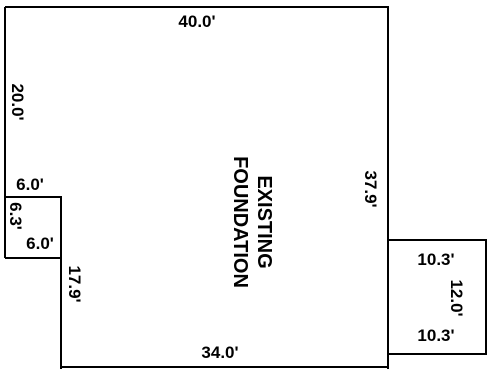 The width and height of the screenshot is (489, 369). I want to click on dim-annex-side: 12.0', so click(456, 297).